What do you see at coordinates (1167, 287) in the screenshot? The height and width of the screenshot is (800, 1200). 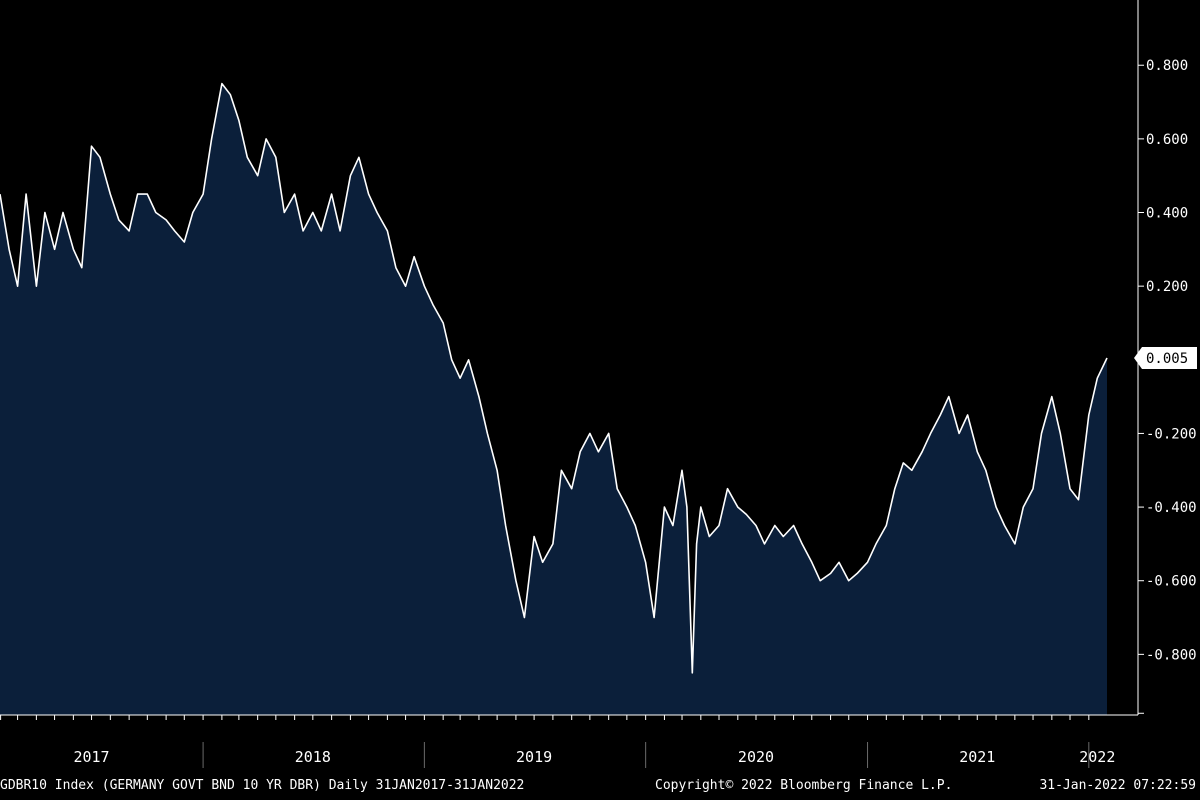 I see `y-tick-label: 0.200` at bounding box center [1167, 287].